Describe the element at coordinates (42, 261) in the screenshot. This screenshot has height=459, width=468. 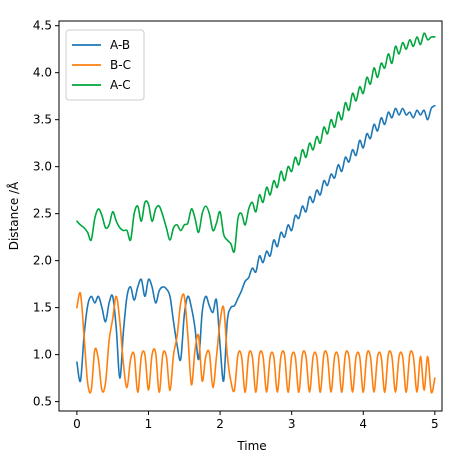
I see `y-tick-label: 2.0` at that location.